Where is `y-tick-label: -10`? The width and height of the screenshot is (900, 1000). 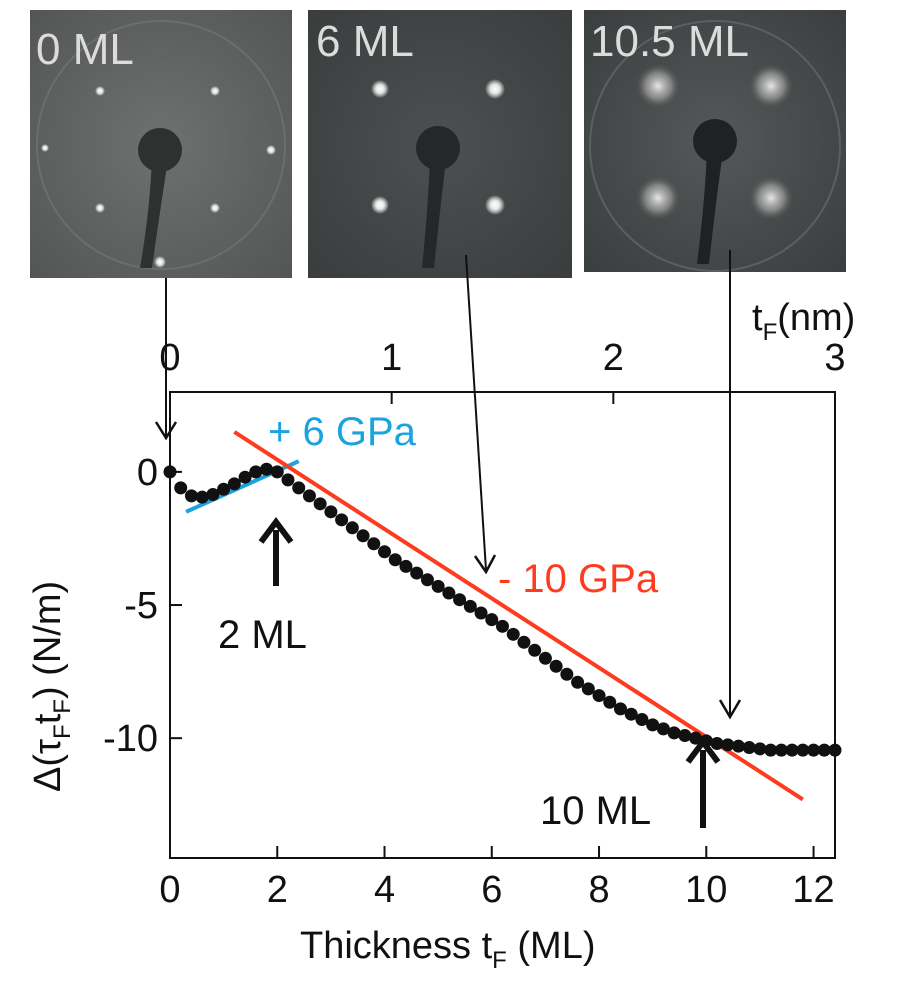
y-tick-label: -10 is located at coordinates (130, 739).